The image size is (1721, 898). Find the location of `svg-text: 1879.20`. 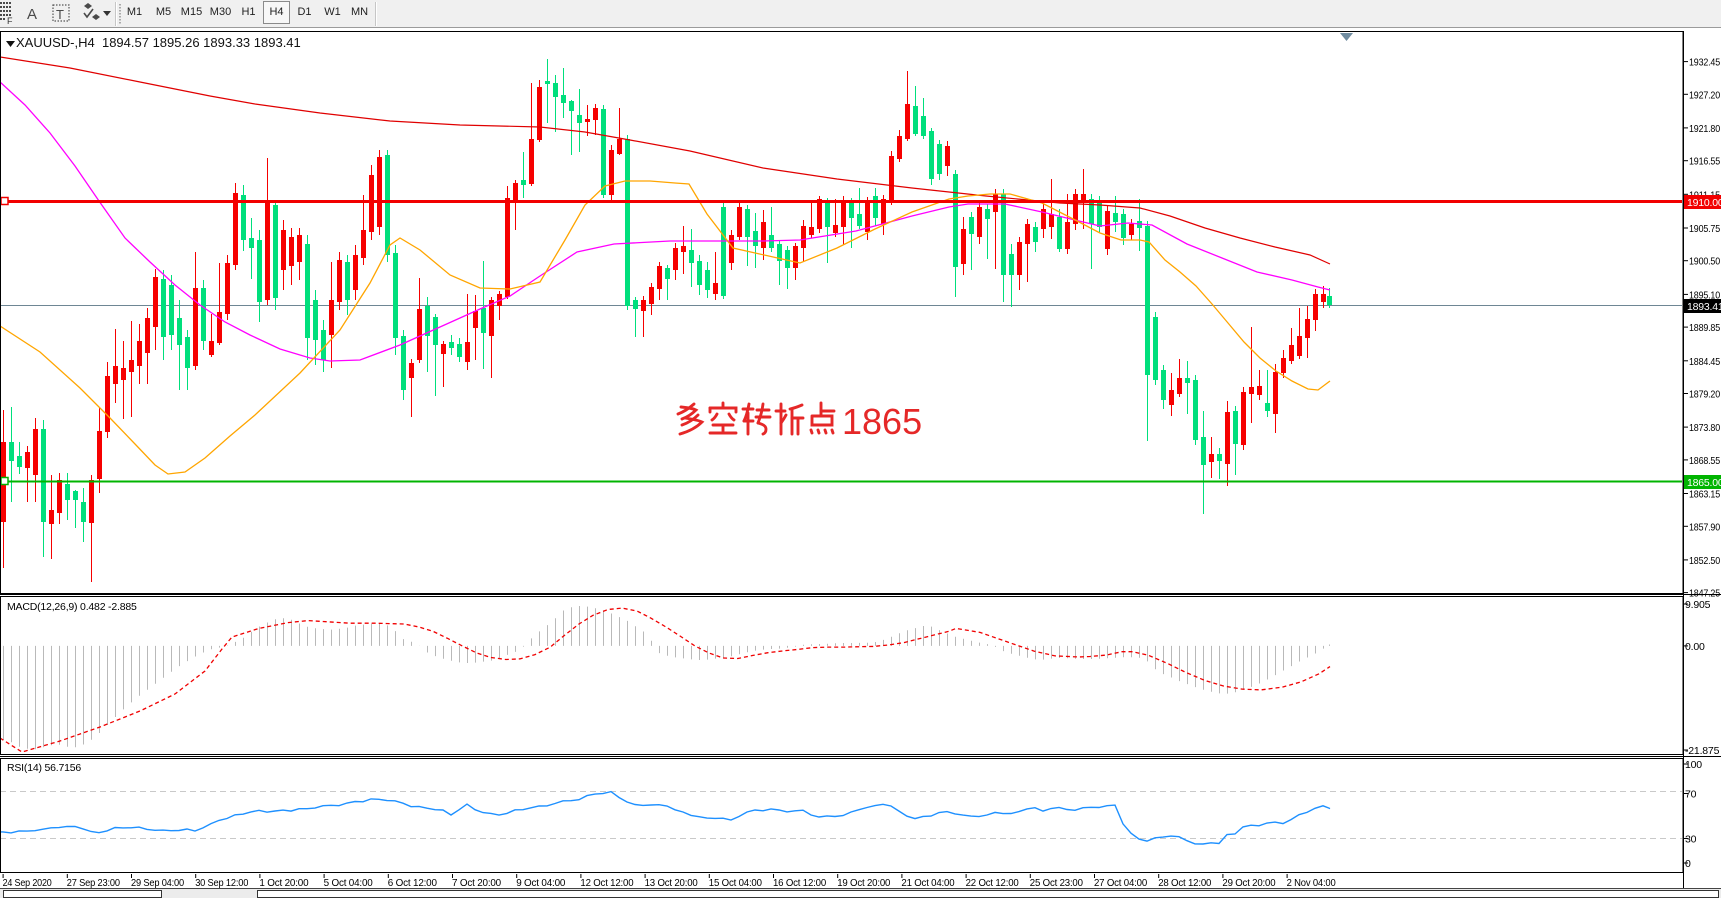

svg-text: 1879.20 is located at coordinates (1704, 395).